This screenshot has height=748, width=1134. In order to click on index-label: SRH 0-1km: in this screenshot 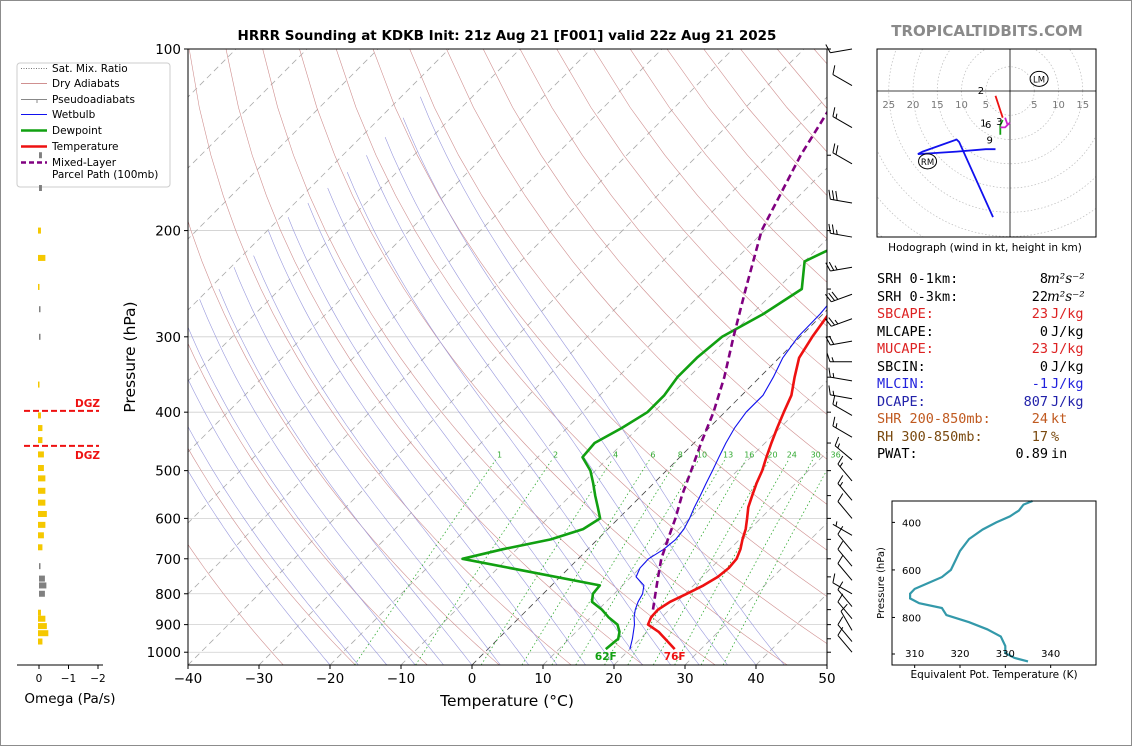, I will do `click(918, 279)`.